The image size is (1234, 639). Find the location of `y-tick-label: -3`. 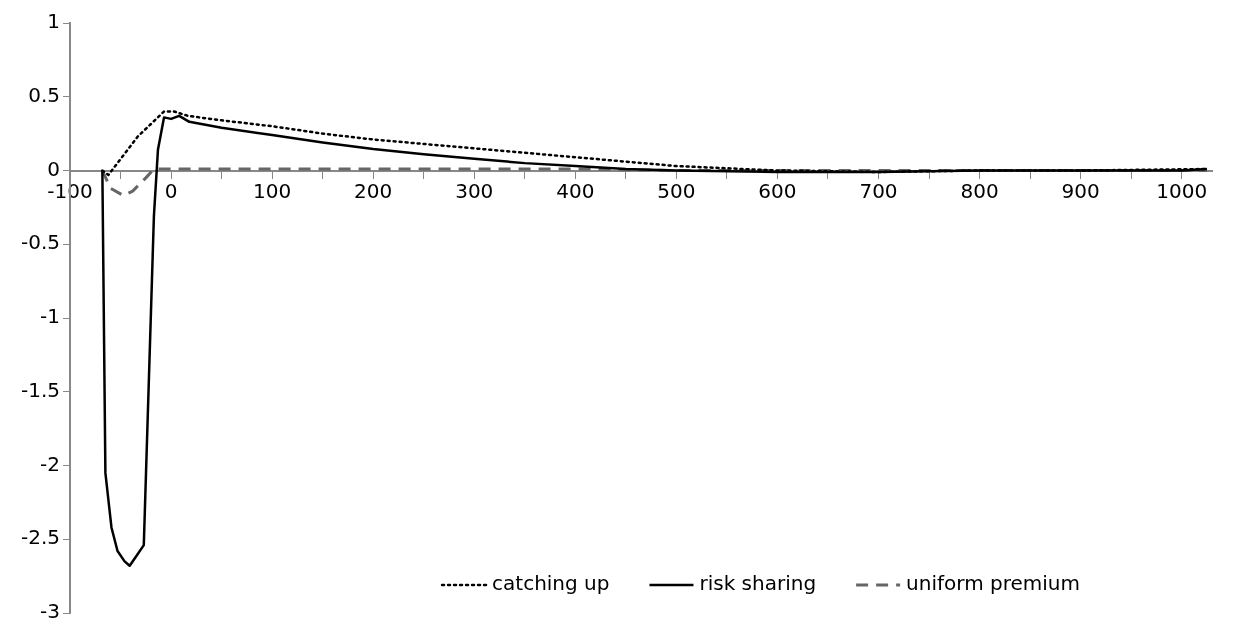

y-tick-label: -3 is located at coordinates (50, 611).